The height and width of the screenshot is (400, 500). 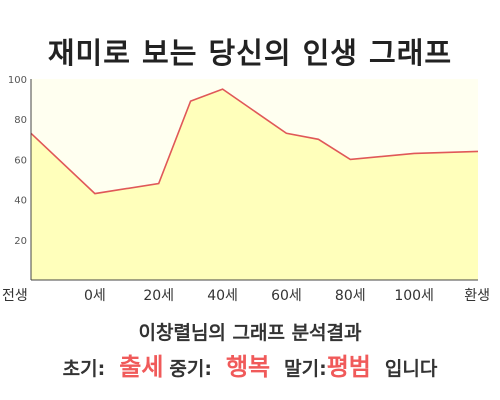 What do you see at coordinates (190, 369) in the screenshot?
I see `middle-label: 중기:` at bounding box center [190, 369].